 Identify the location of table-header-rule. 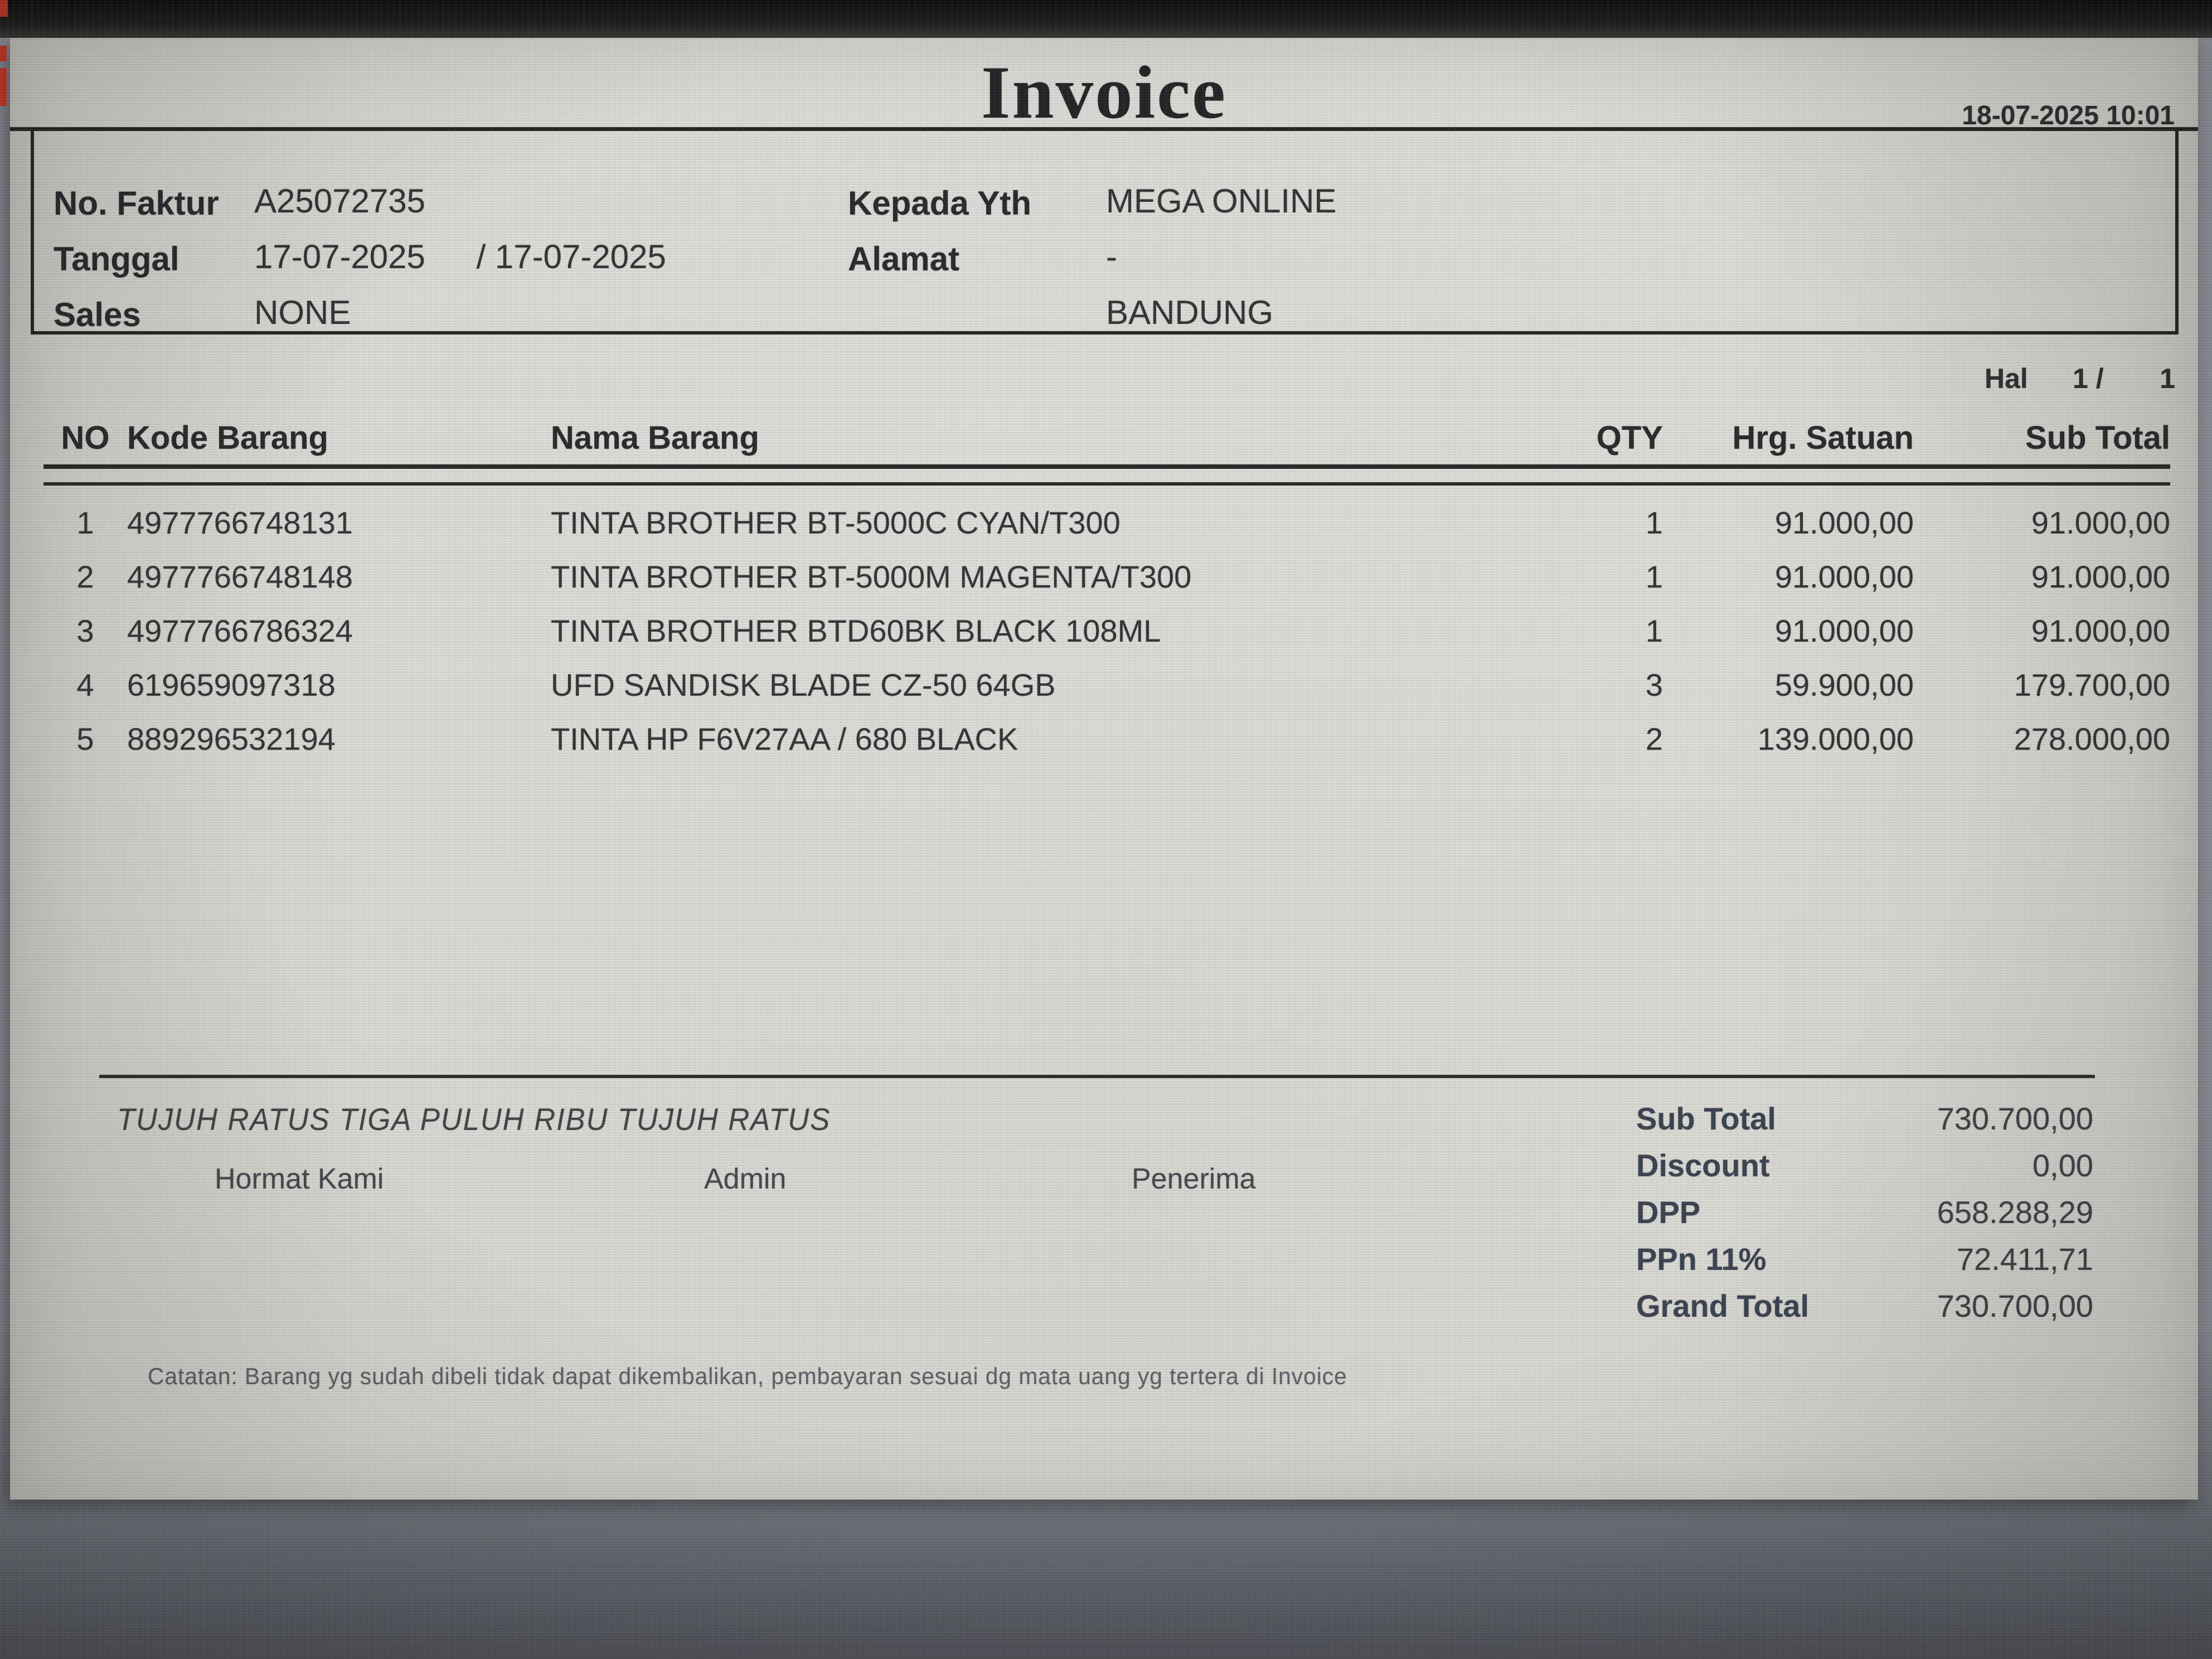
(1106, 475).